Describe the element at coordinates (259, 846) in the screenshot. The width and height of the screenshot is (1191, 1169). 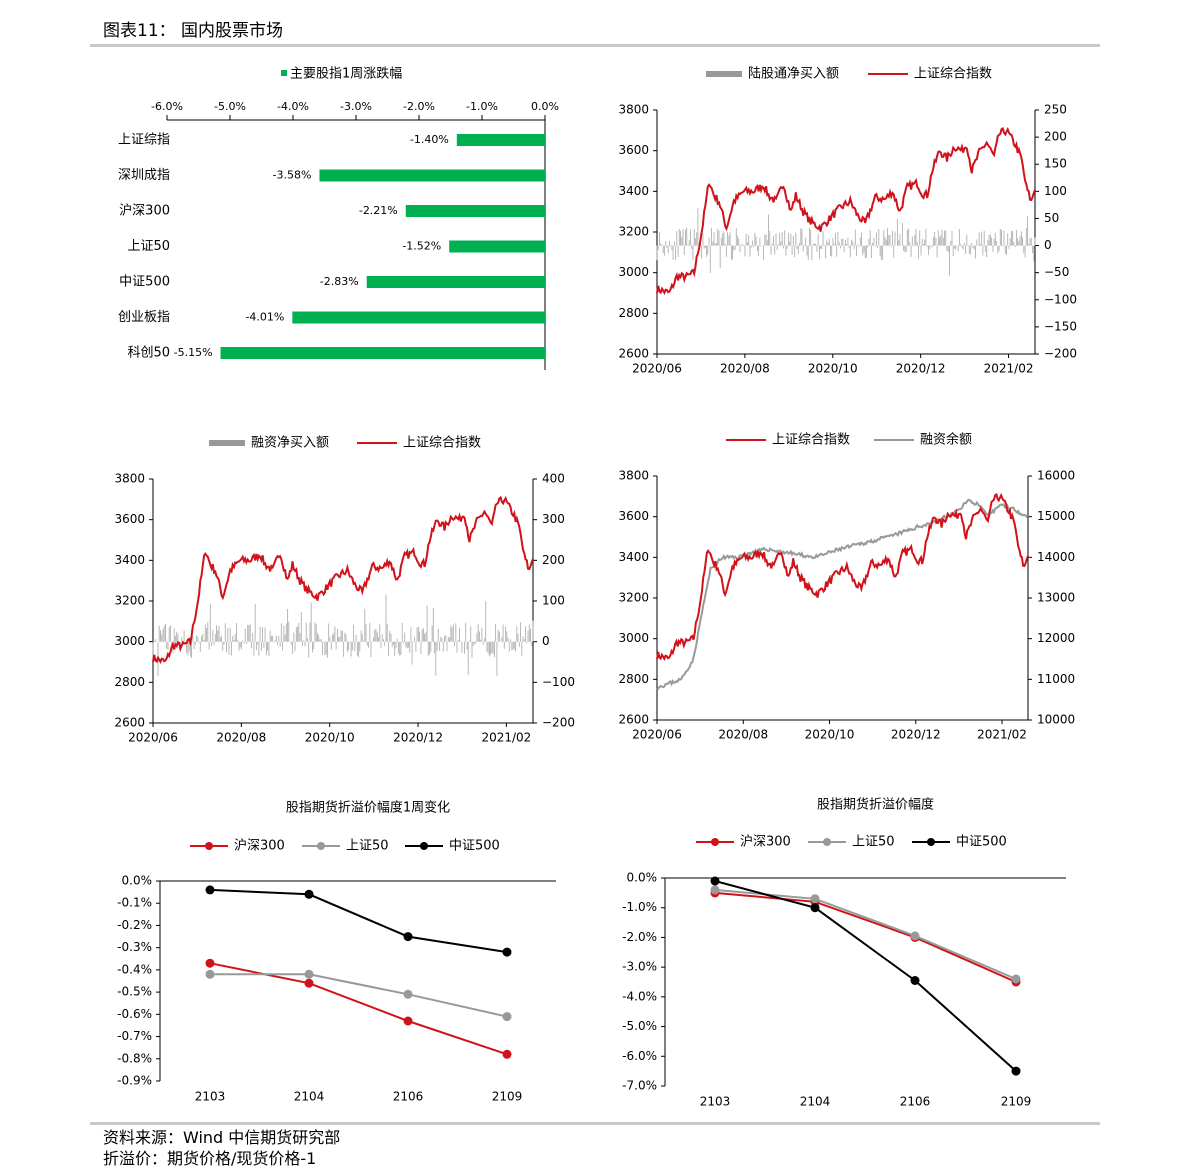
I see `legend-label-basis-change: 沪深300` at that location.